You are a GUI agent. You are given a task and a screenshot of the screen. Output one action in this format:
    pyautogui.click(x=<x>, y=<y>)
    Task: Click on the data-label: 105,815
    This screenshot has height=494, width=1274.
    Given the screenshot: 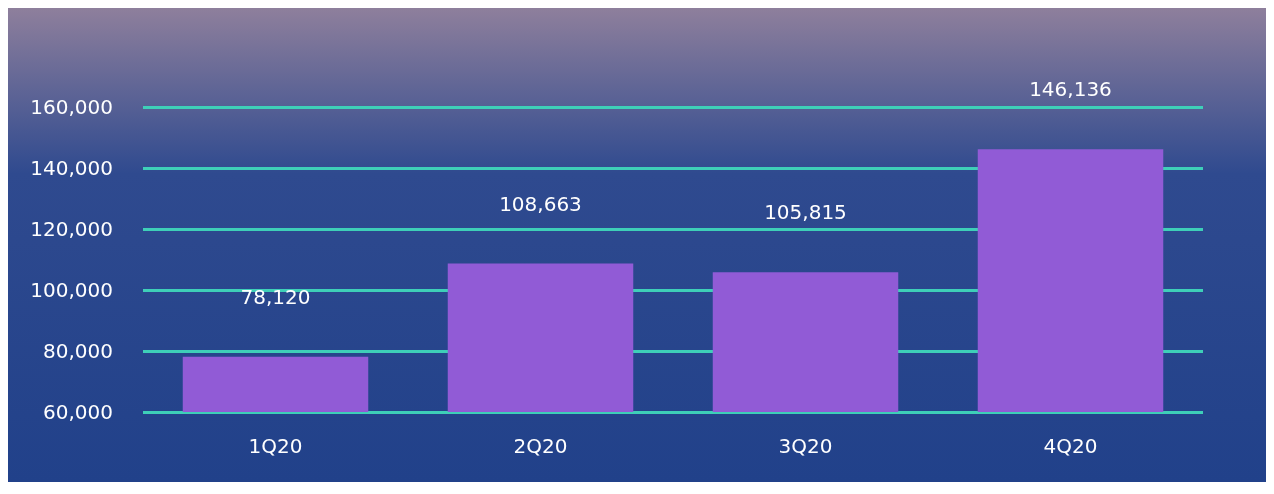 What is the action you would take?
    pyautogui.click(x=805, y=212)
    